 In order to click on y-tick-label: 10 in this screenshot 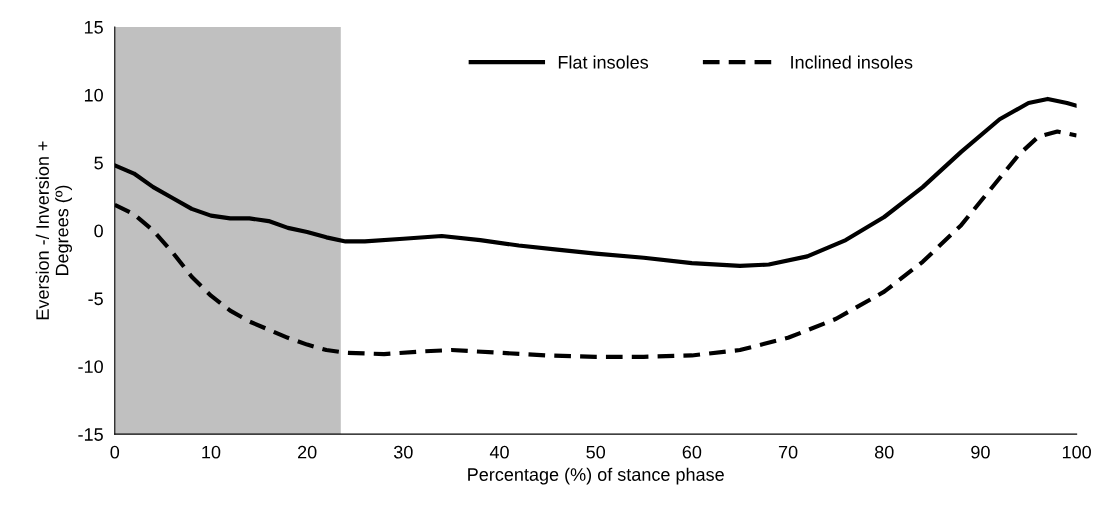, I will do `click(93, 95)`.